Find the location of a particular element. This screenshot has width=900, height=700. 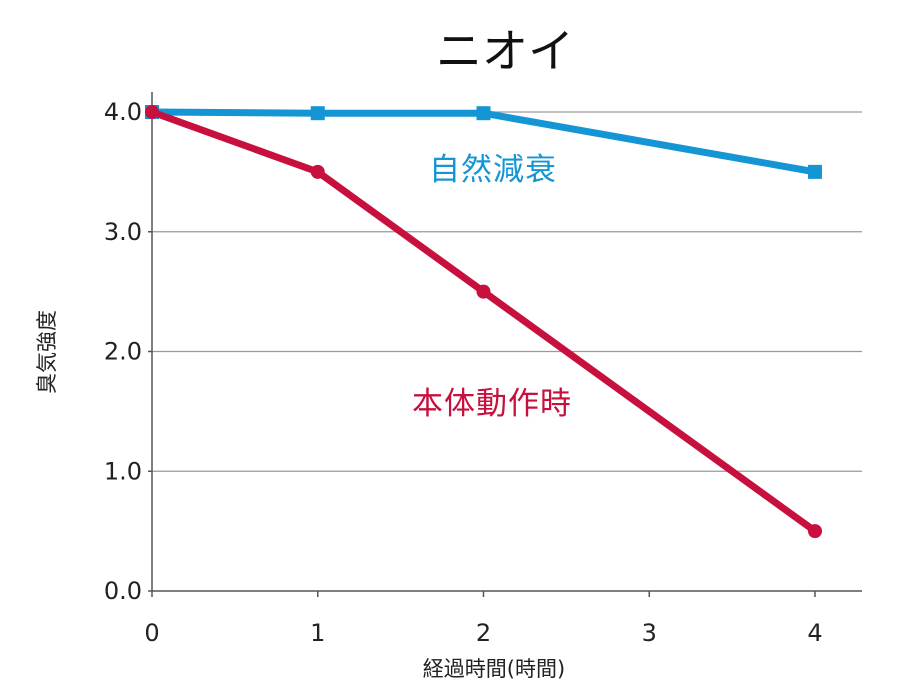

y-tick-label-3-0: 3.0 is located at coordinates (123, 232).